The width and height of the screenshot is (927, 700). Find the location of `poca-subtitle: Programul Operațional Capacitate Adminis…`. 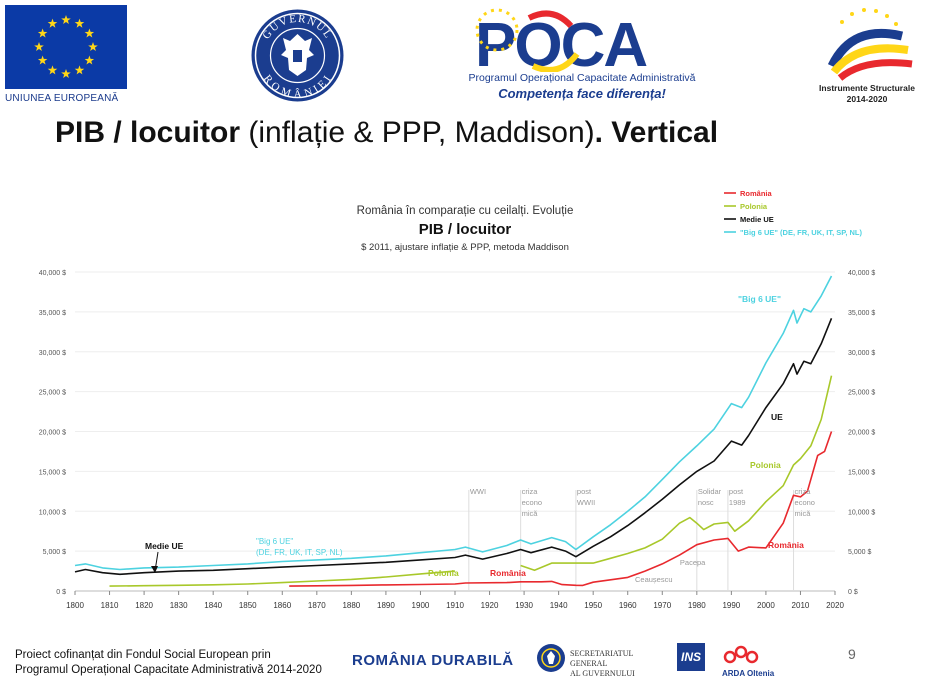

poca-subtitle: Programul Operațional Capacitate Adminis… is located at coordinates (582, 78).